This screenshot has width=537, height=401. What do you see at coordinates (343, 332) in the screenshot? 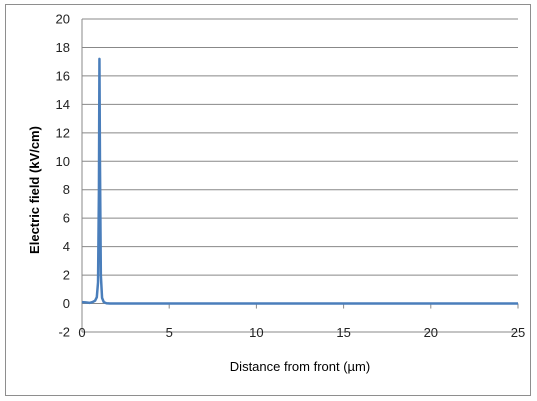
I see `x-tick-label: 15` at bounding box center [343, 332].